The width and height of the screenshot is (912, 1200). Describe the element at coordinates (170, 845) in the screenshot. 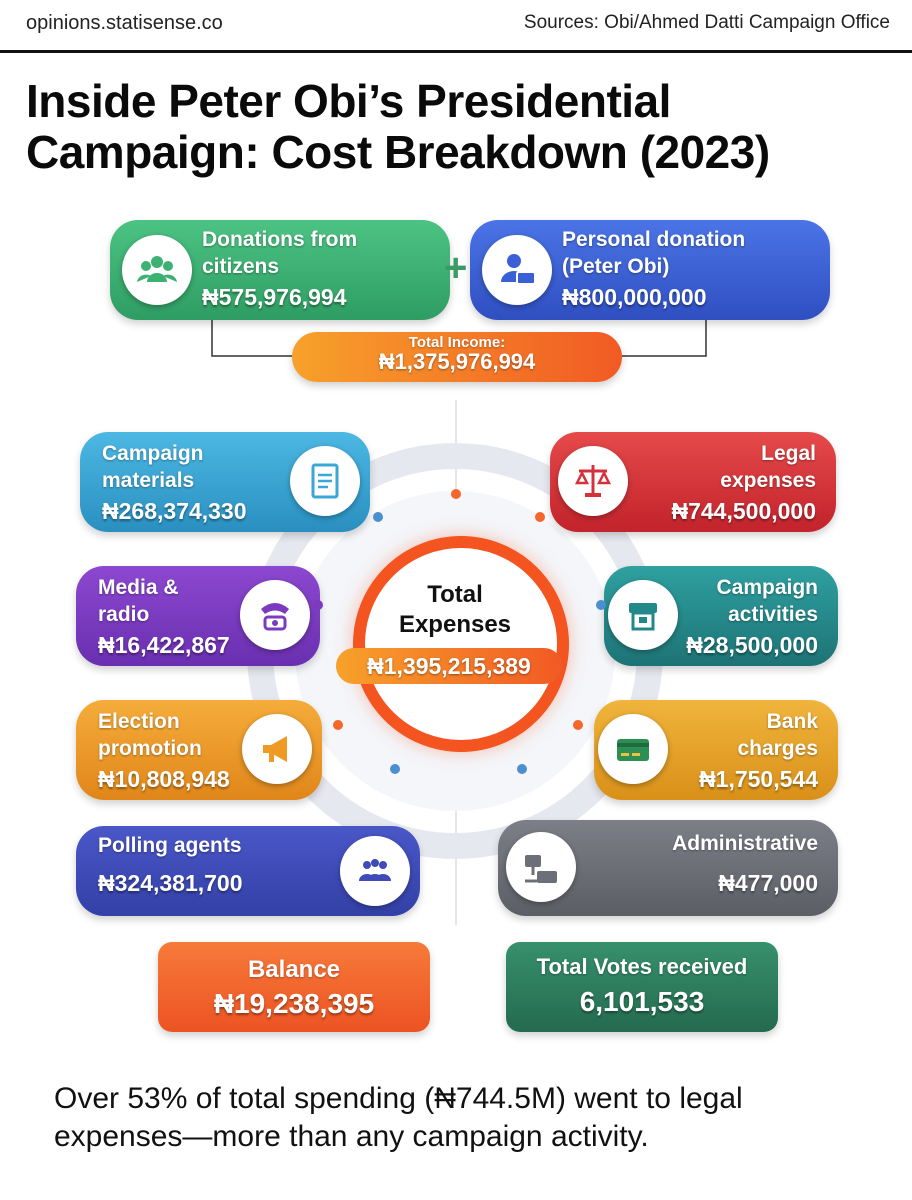

I see `polling-agents-label: Polling agents` at that location.